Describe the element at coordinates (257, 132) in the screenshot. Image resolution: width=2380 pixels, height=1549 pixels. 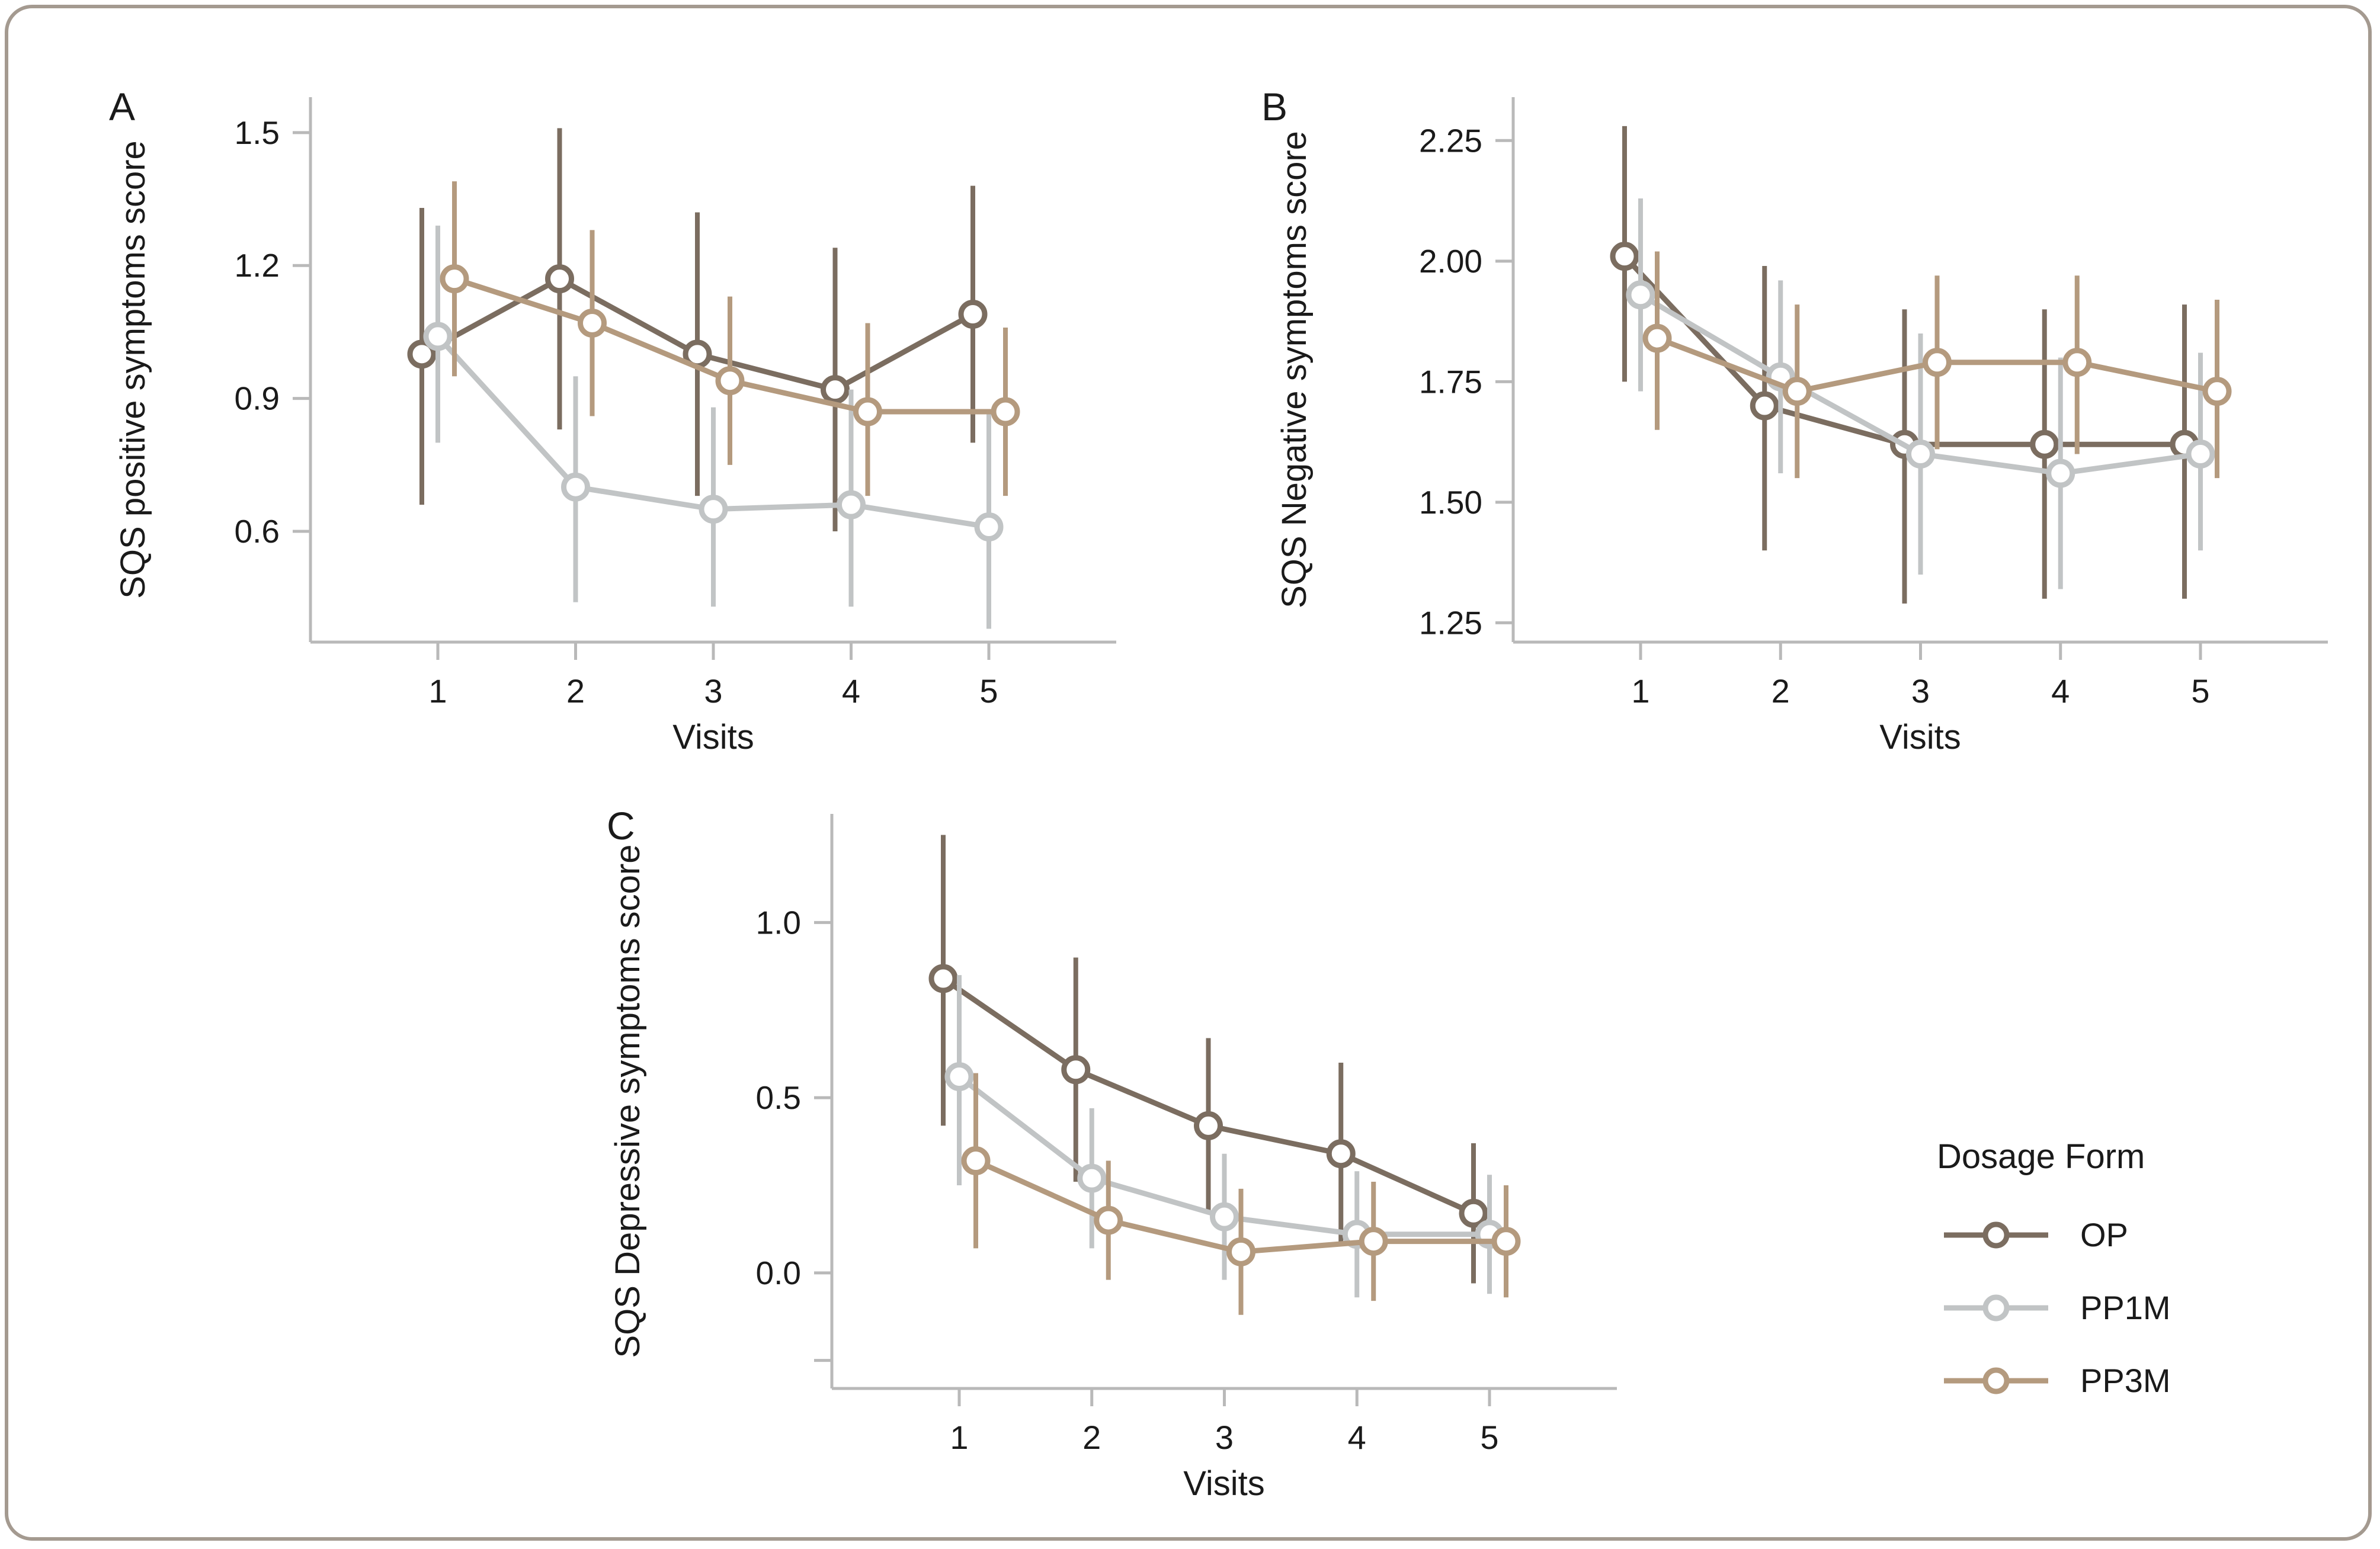
I see `svg-text: 1.5` at that location.